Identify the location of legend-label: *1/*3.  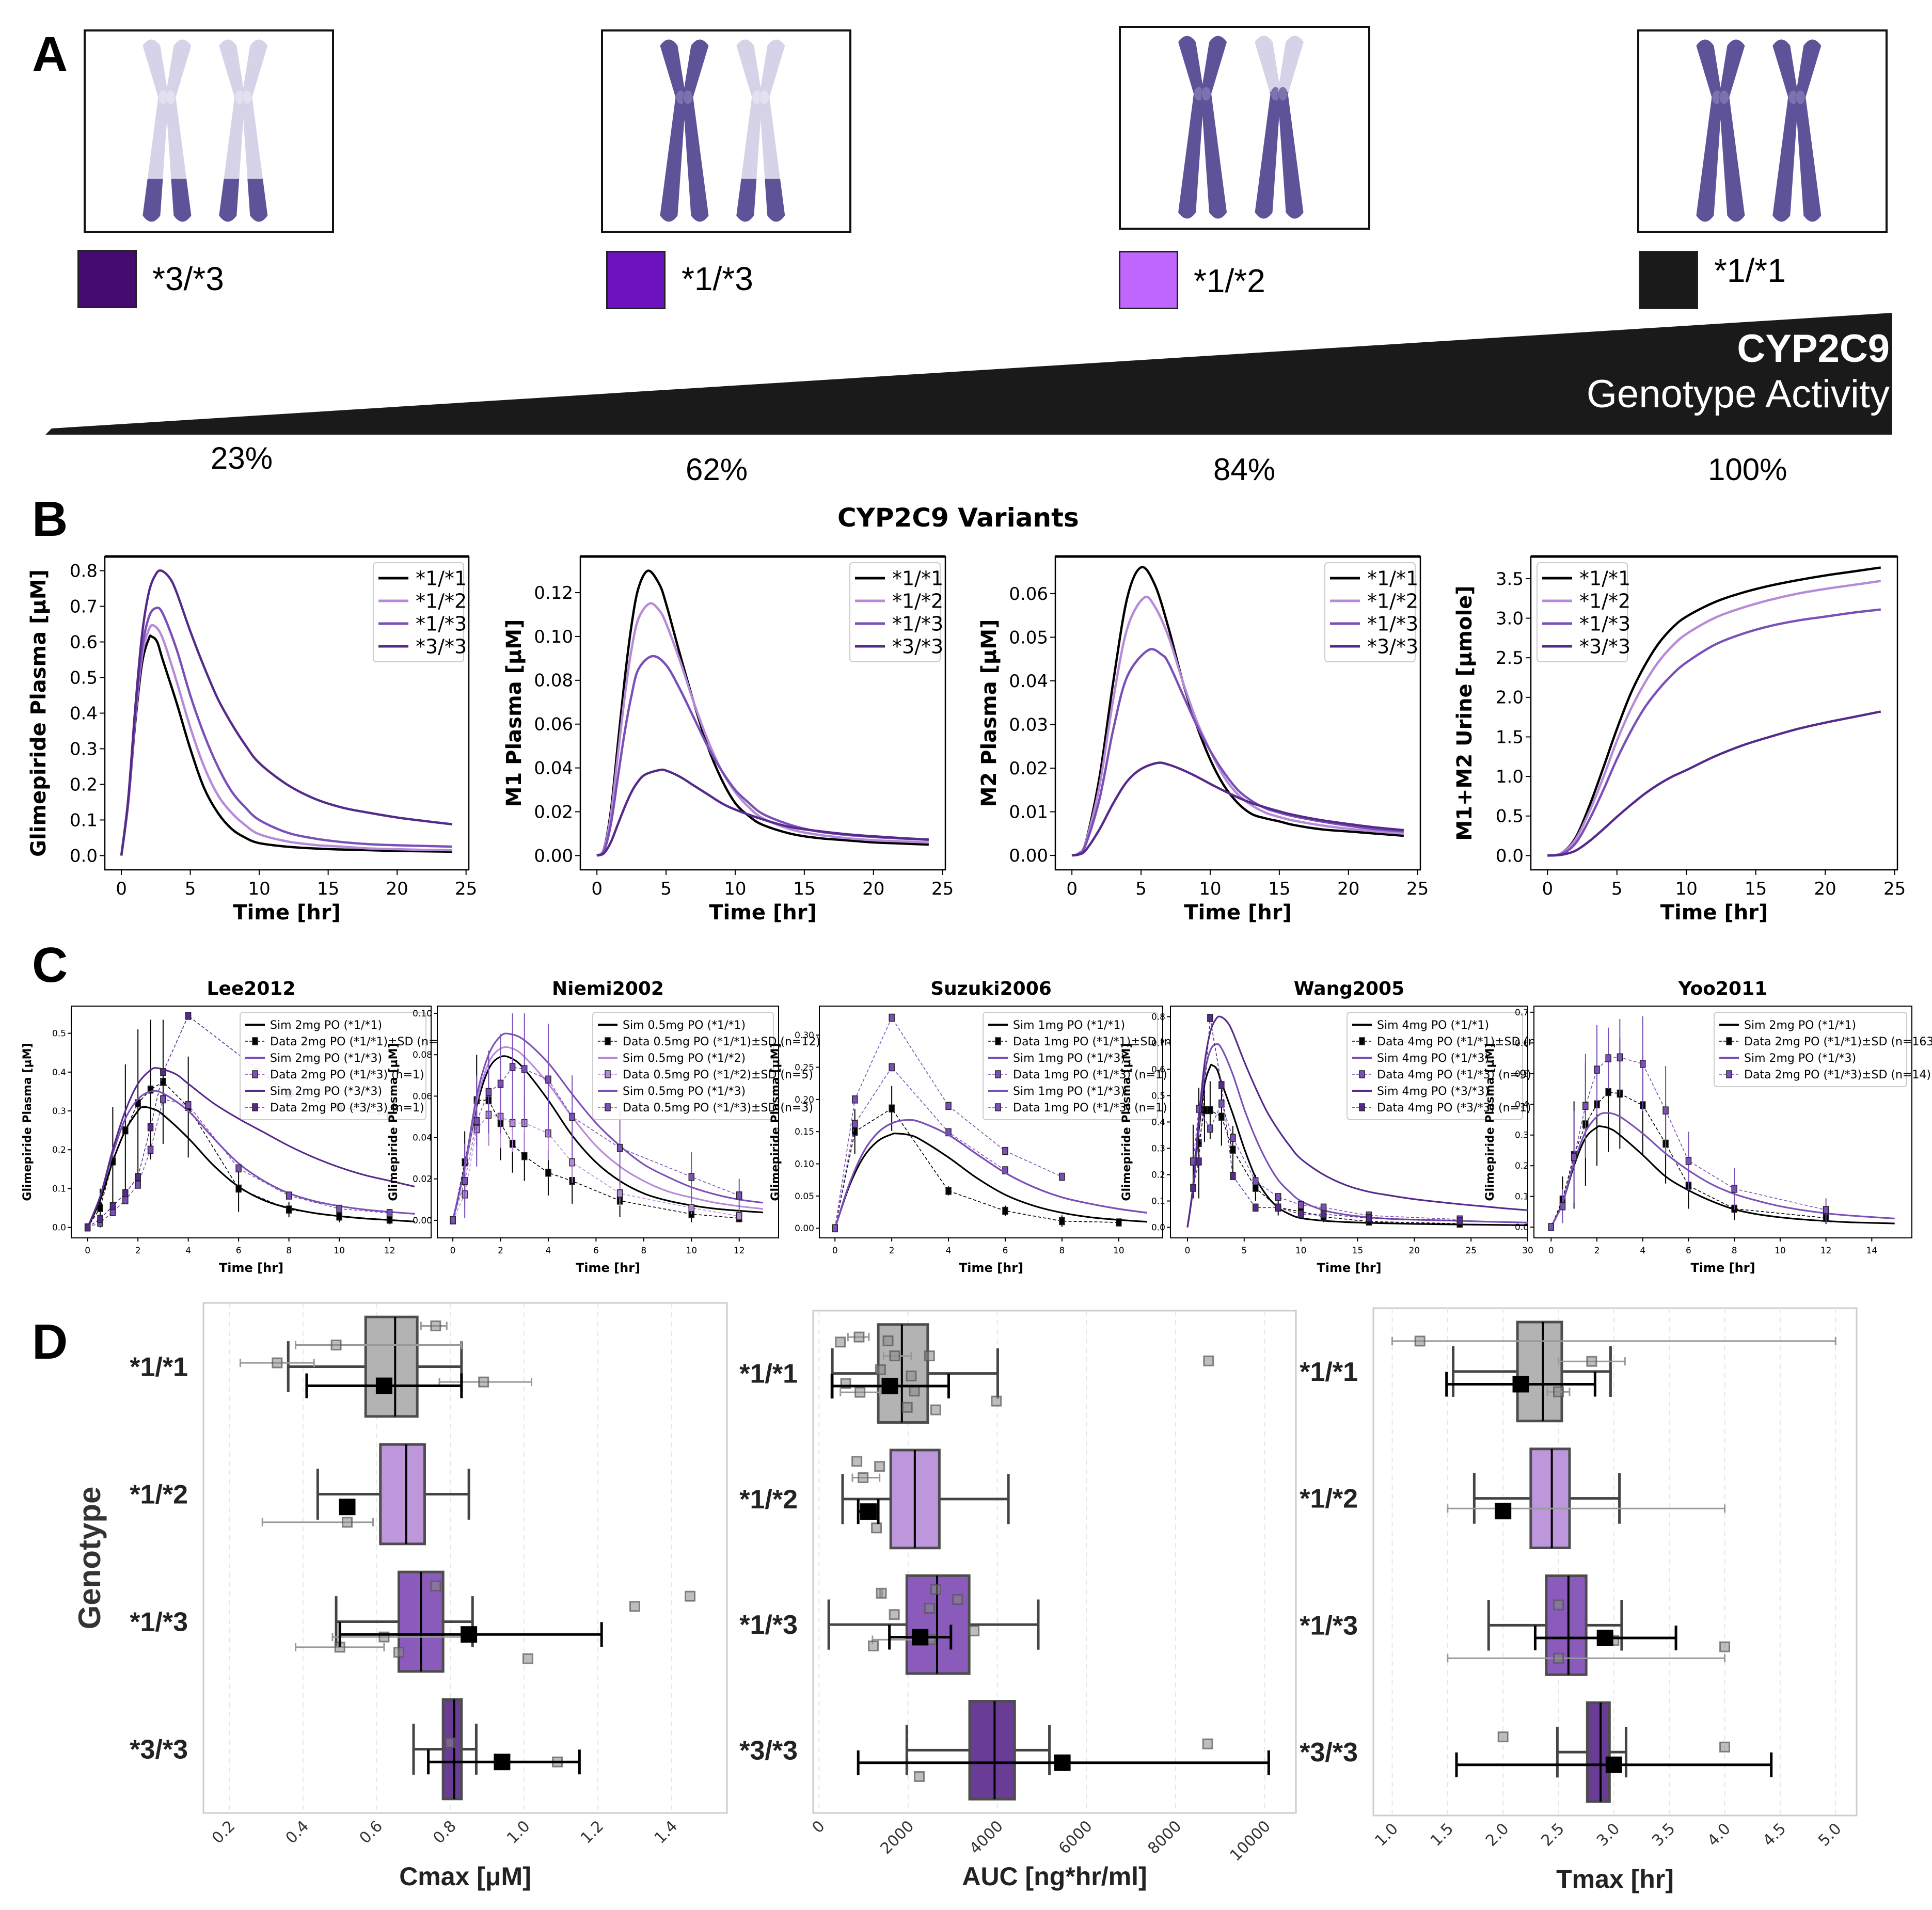
(441, 624).